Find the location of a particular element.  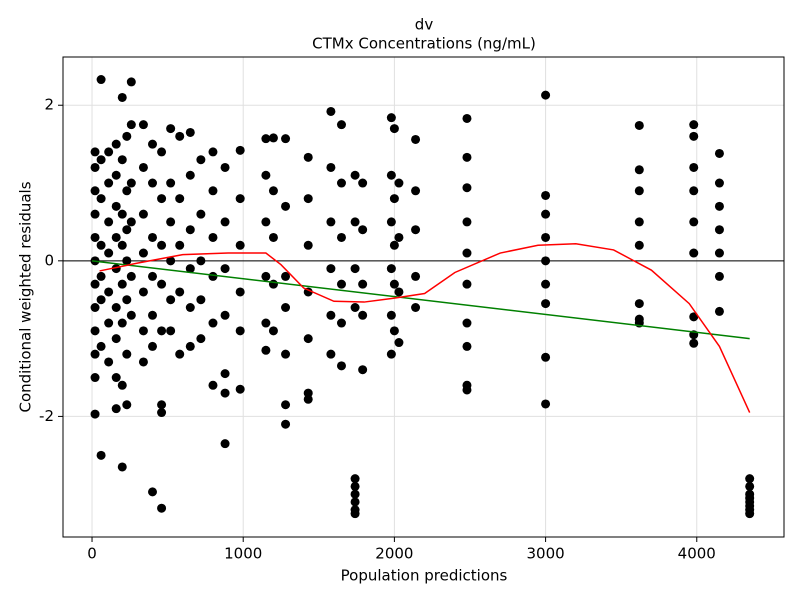

y-tick-label: 0 is located at coordinates (49, 260).